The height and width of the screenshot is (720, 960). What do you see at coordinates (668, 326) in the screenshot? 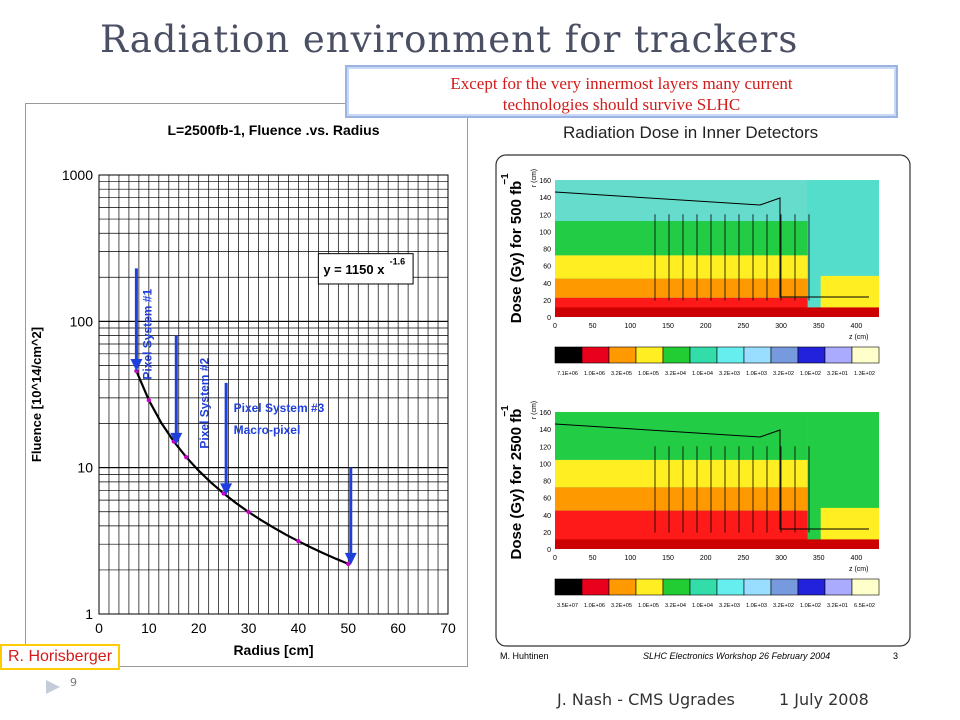
I see `z-tick-label: 150` at bounding box center [668, 326].